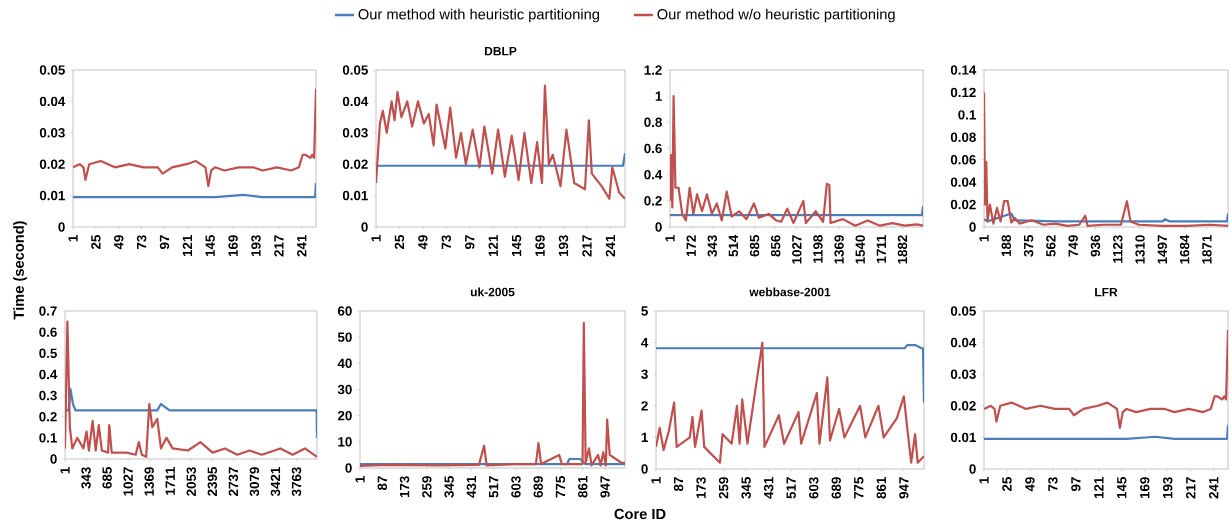  What do you see at coordinates (836, 488) in the screenshot?
I see `x-tick-label: 689` at bounding box center [836, 488].